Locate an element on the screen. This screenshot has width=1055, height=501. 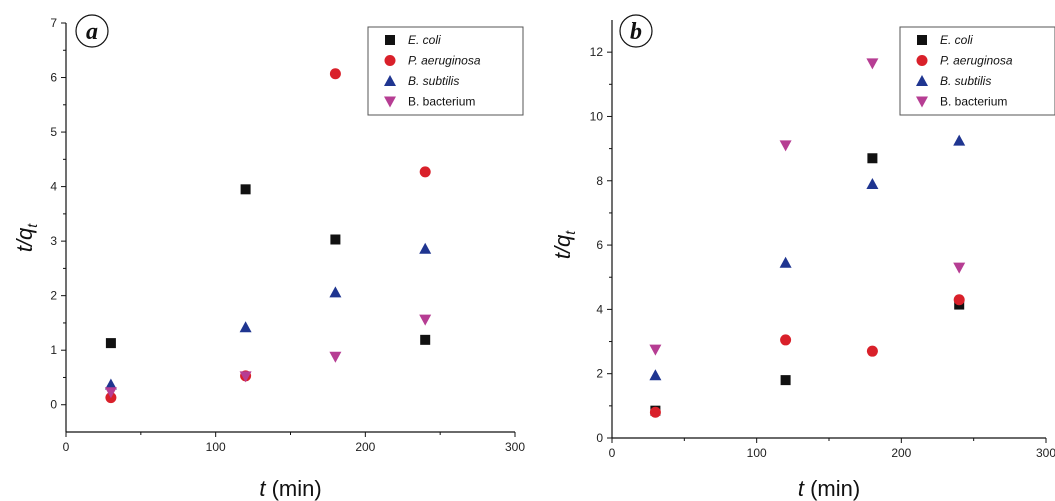
y-tick-label: 5 is located at coordinates (53, 132).